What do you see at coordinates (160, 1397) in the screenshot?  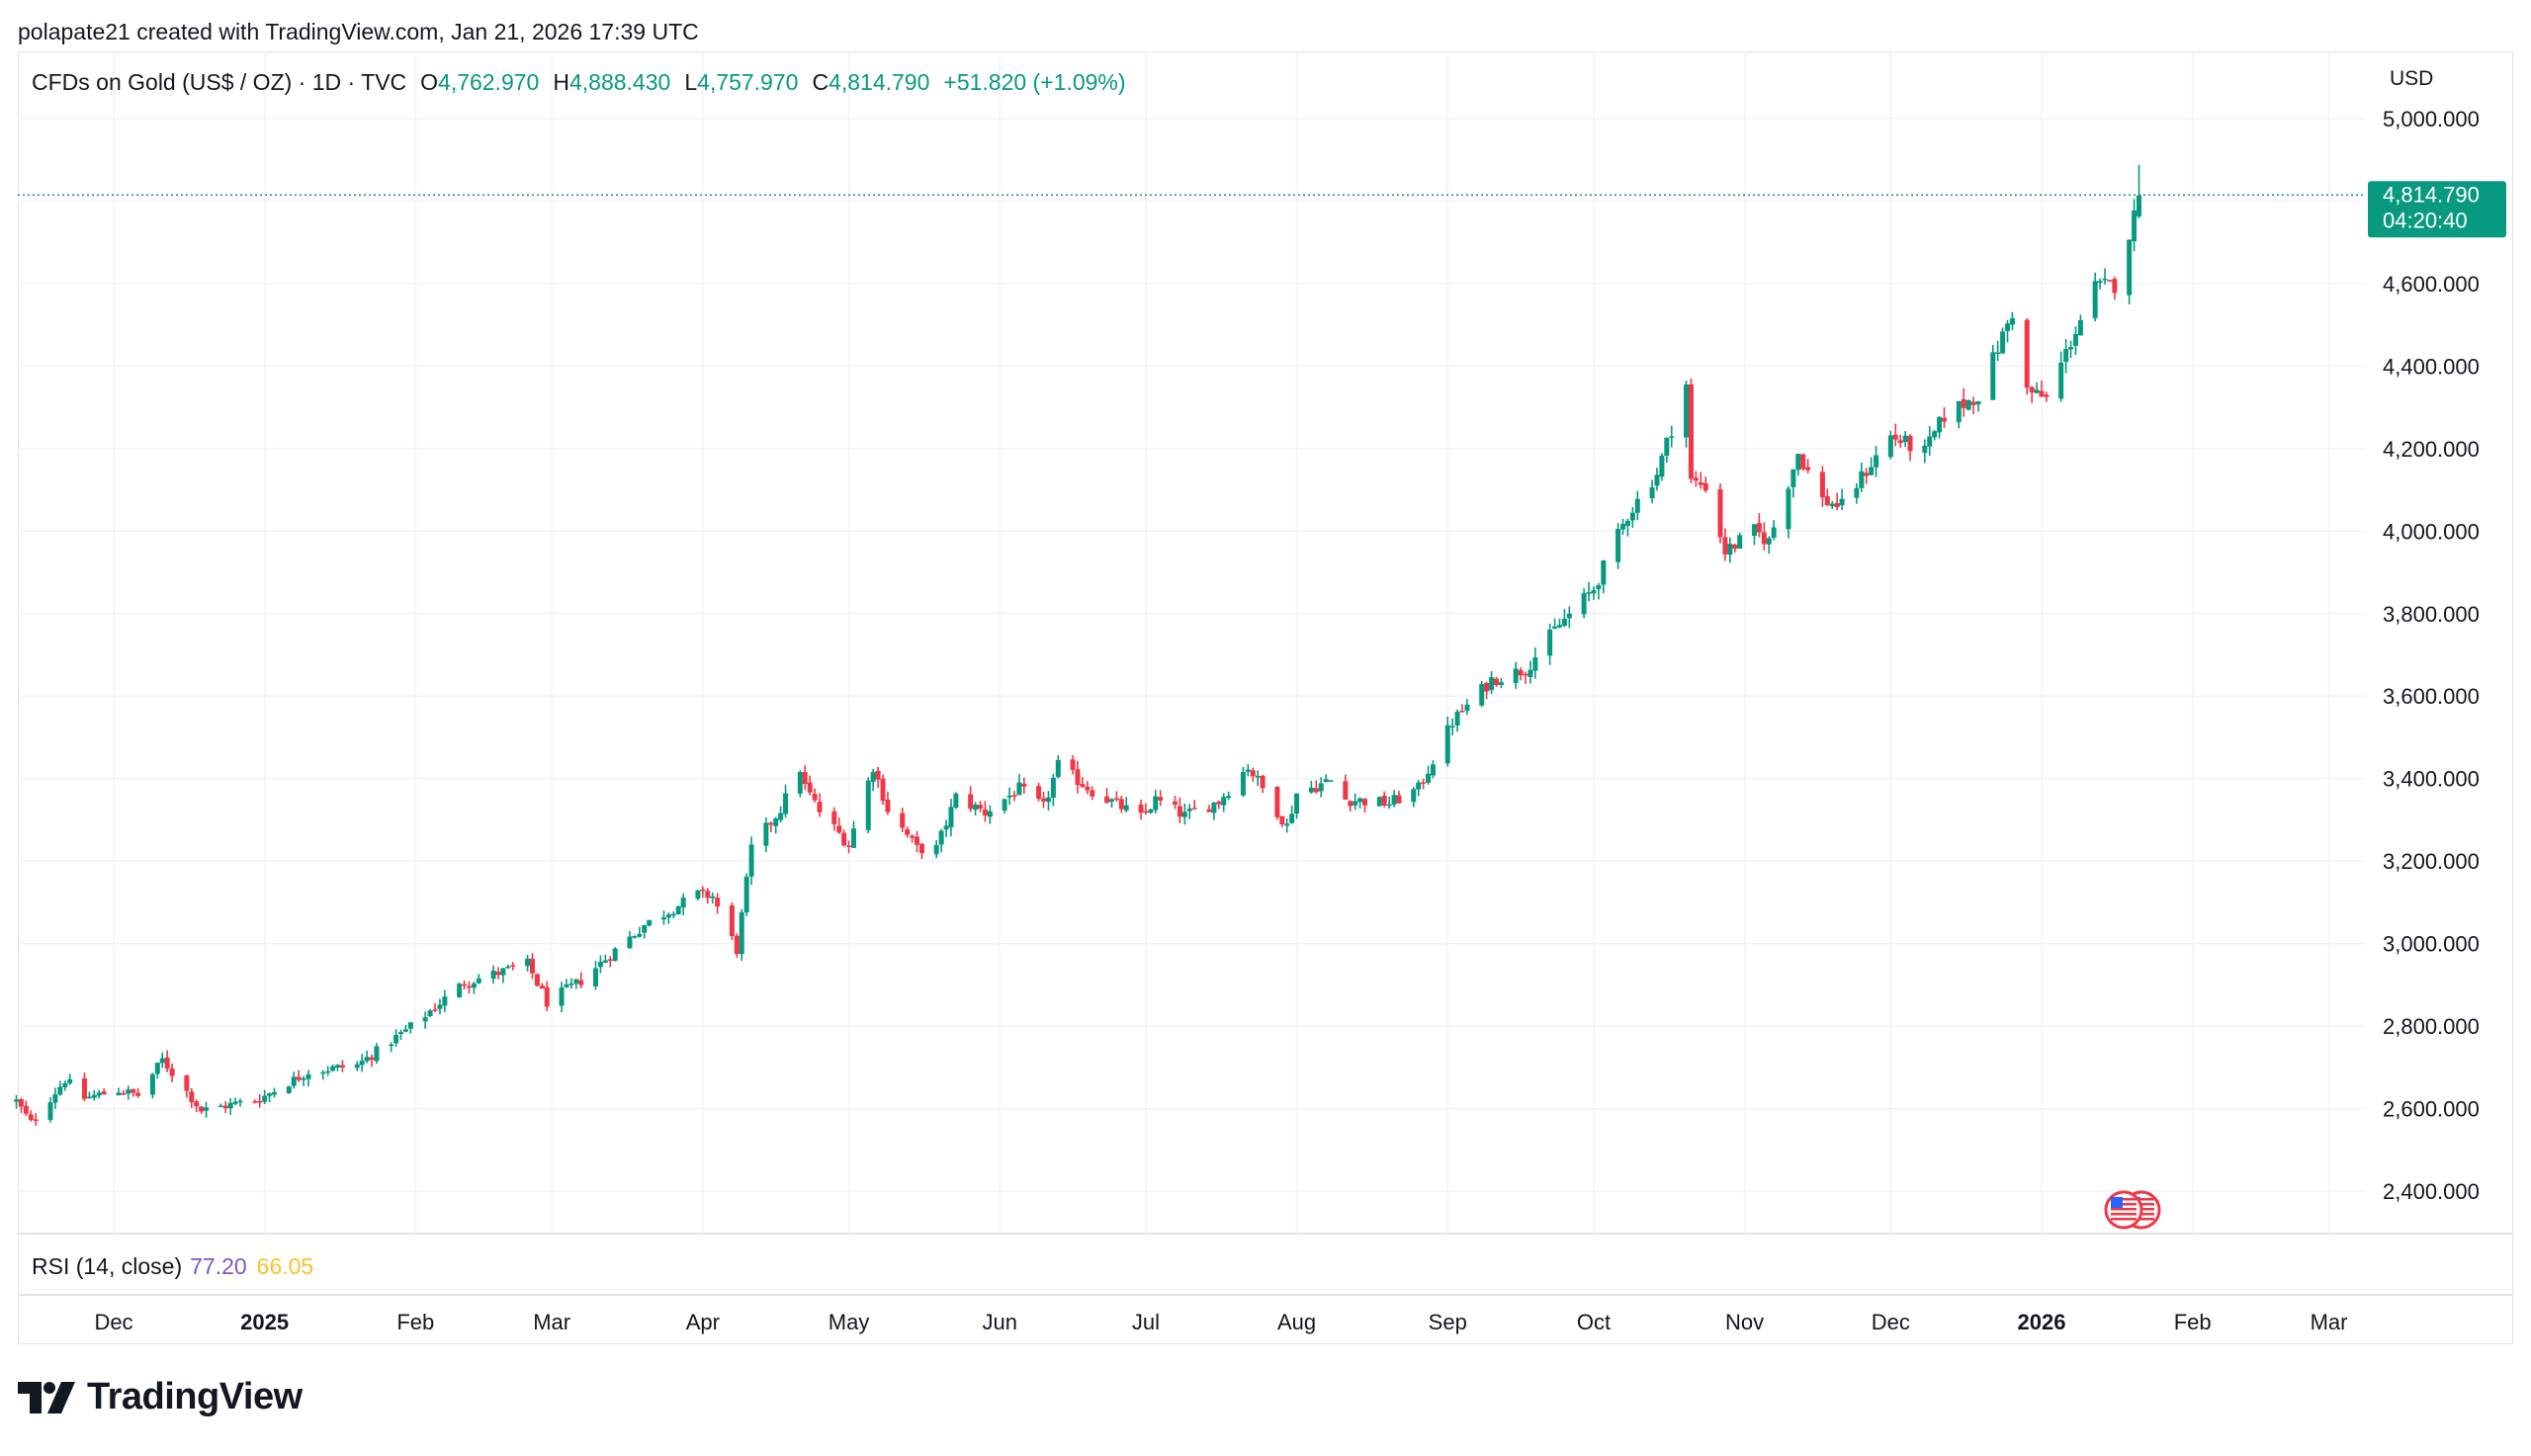 I see `tradingview-brand: TradingView` at bounding box center [160, 1397].